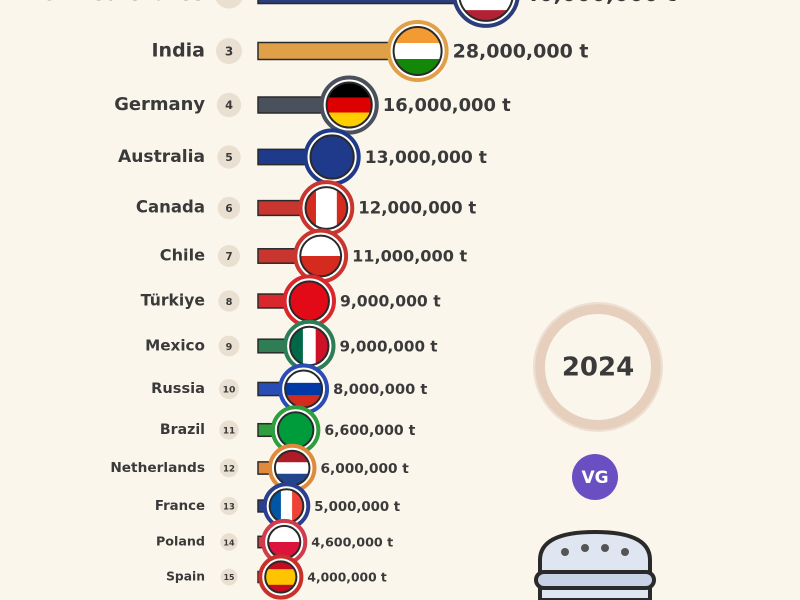  I want to click on value-label: 4,600,000 t, so click(352, 542).